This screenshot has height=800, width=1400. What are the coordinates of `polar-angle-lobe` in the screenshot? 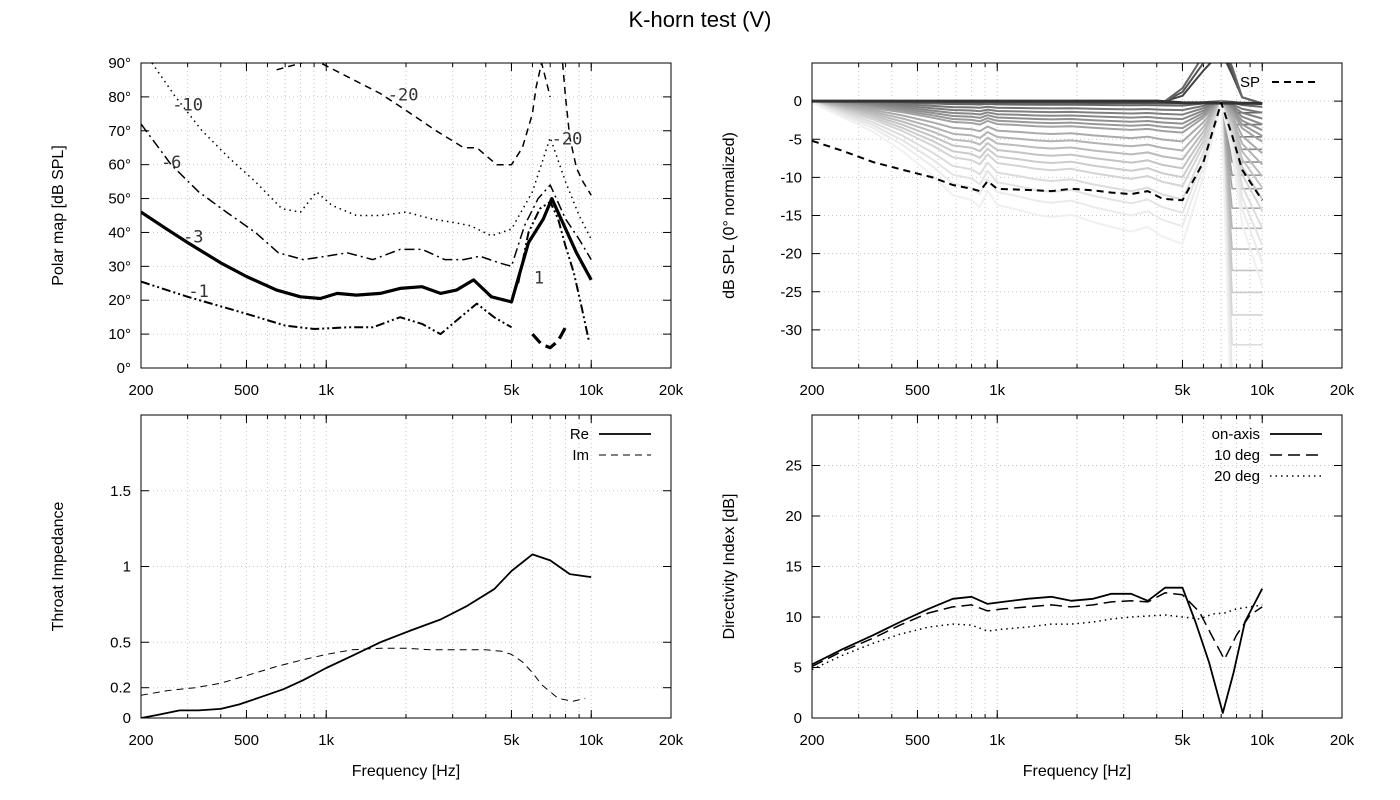 It's located at (1213, 84).